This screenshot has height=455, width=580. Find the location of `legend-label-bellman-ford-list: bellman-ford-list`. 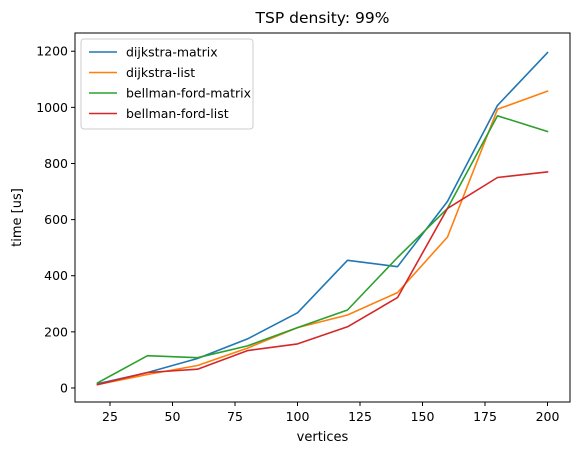

legend-label-bellman-ford-list: bellman-ford-list is located at coordinates (177, 113).